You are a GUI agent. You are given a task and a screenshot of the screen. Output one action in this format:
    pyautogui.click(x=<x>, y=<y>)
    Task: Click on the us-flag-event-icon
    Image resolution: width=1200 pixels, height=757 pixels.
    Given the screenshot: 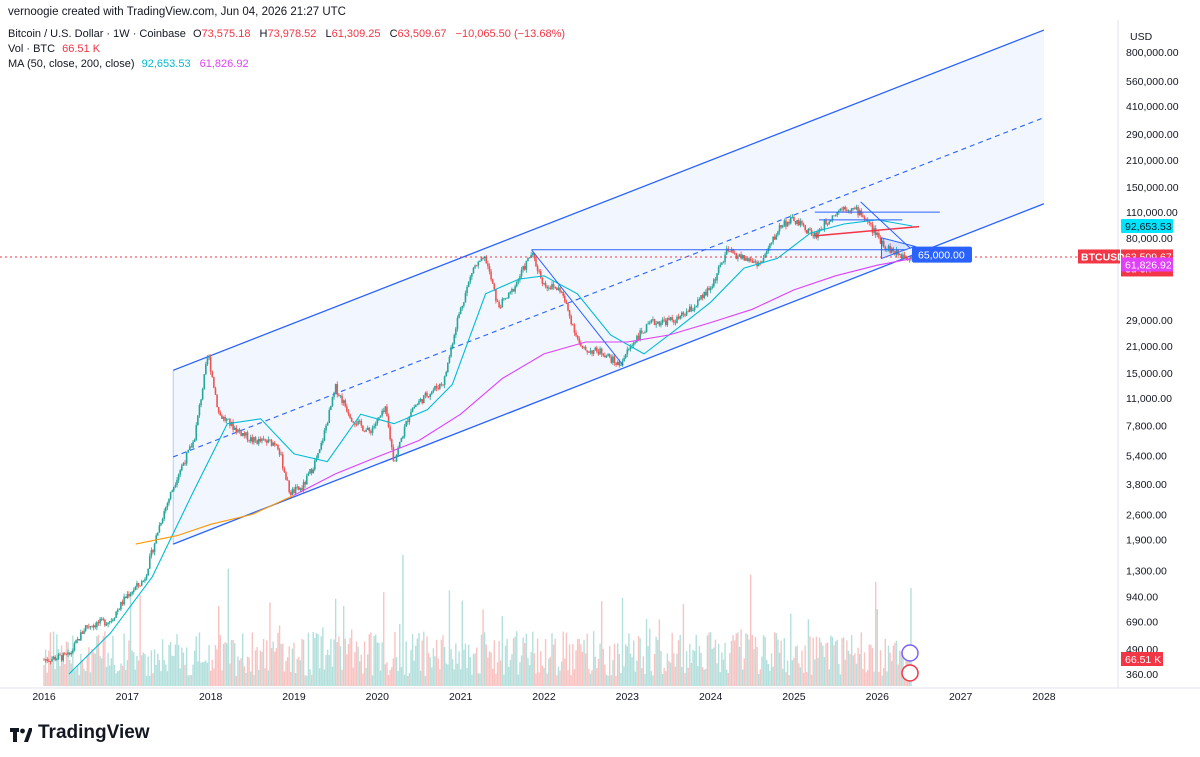 What is the action you would take?
    pyautogui.click(x=910, y=673)
    